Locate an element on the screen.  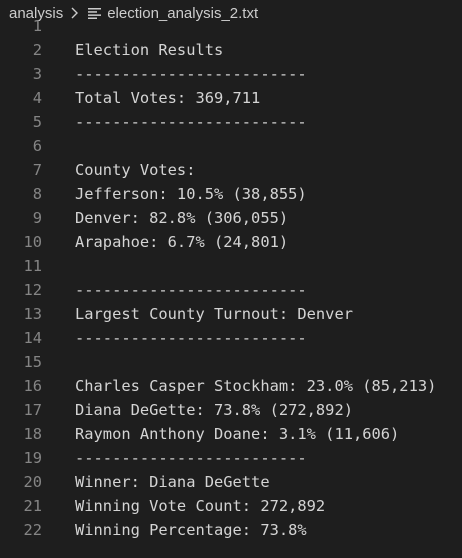
breadcrumb-folder: analysis is located at coordinates (36, 13).